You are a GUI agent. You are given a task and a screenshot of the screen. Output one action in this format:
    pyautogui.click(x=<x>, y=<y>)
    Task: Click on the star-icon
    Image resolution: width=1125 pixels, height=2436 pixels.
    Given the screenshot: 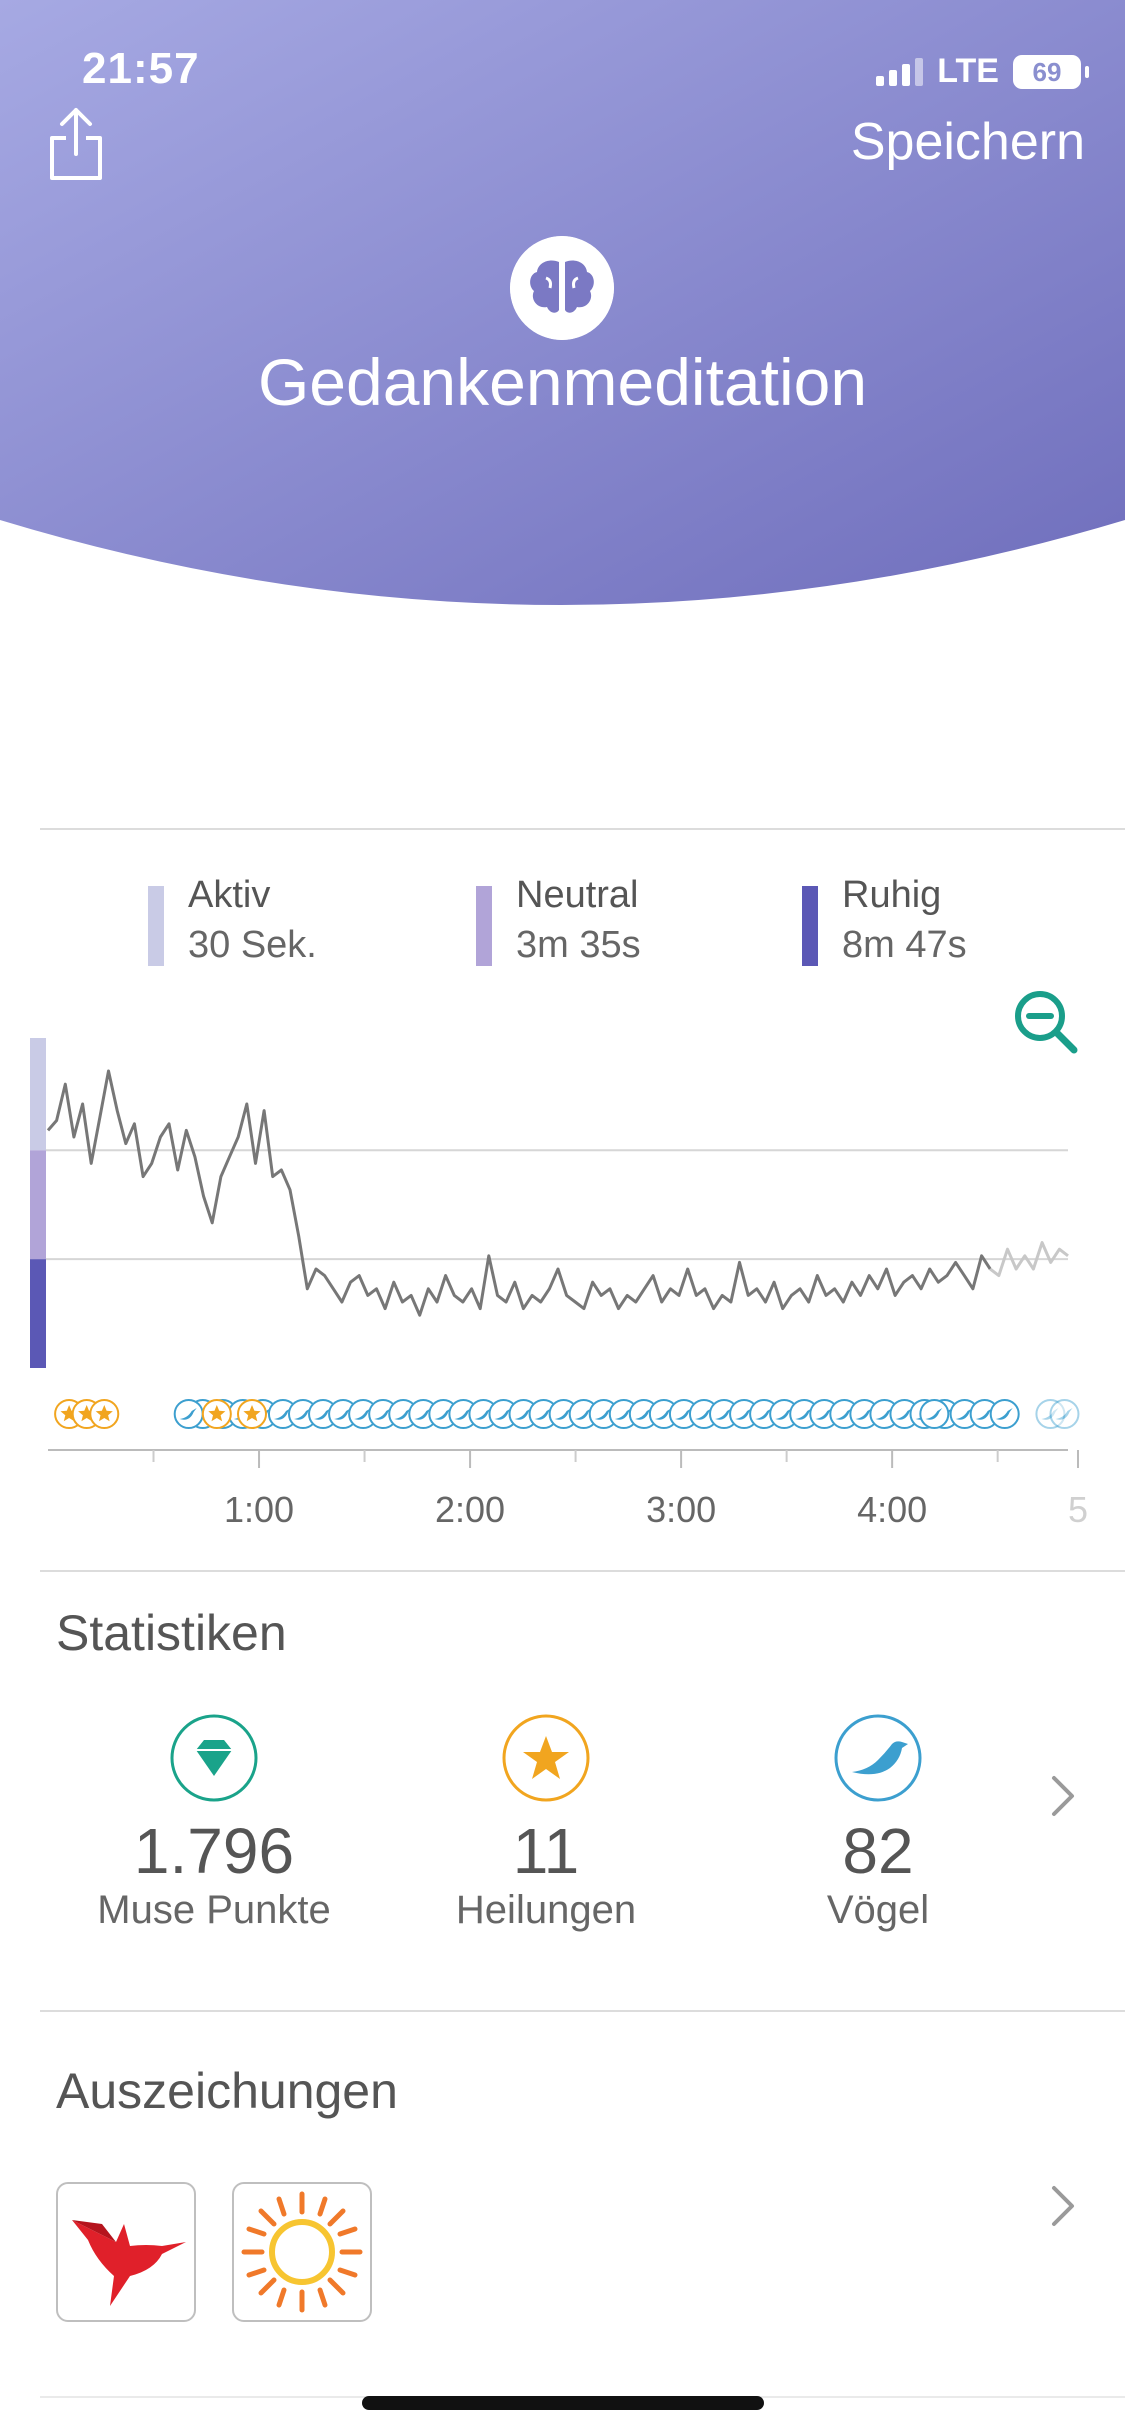 What is the action you would take?
    pyautogui.click(x=546, y=1758)
    